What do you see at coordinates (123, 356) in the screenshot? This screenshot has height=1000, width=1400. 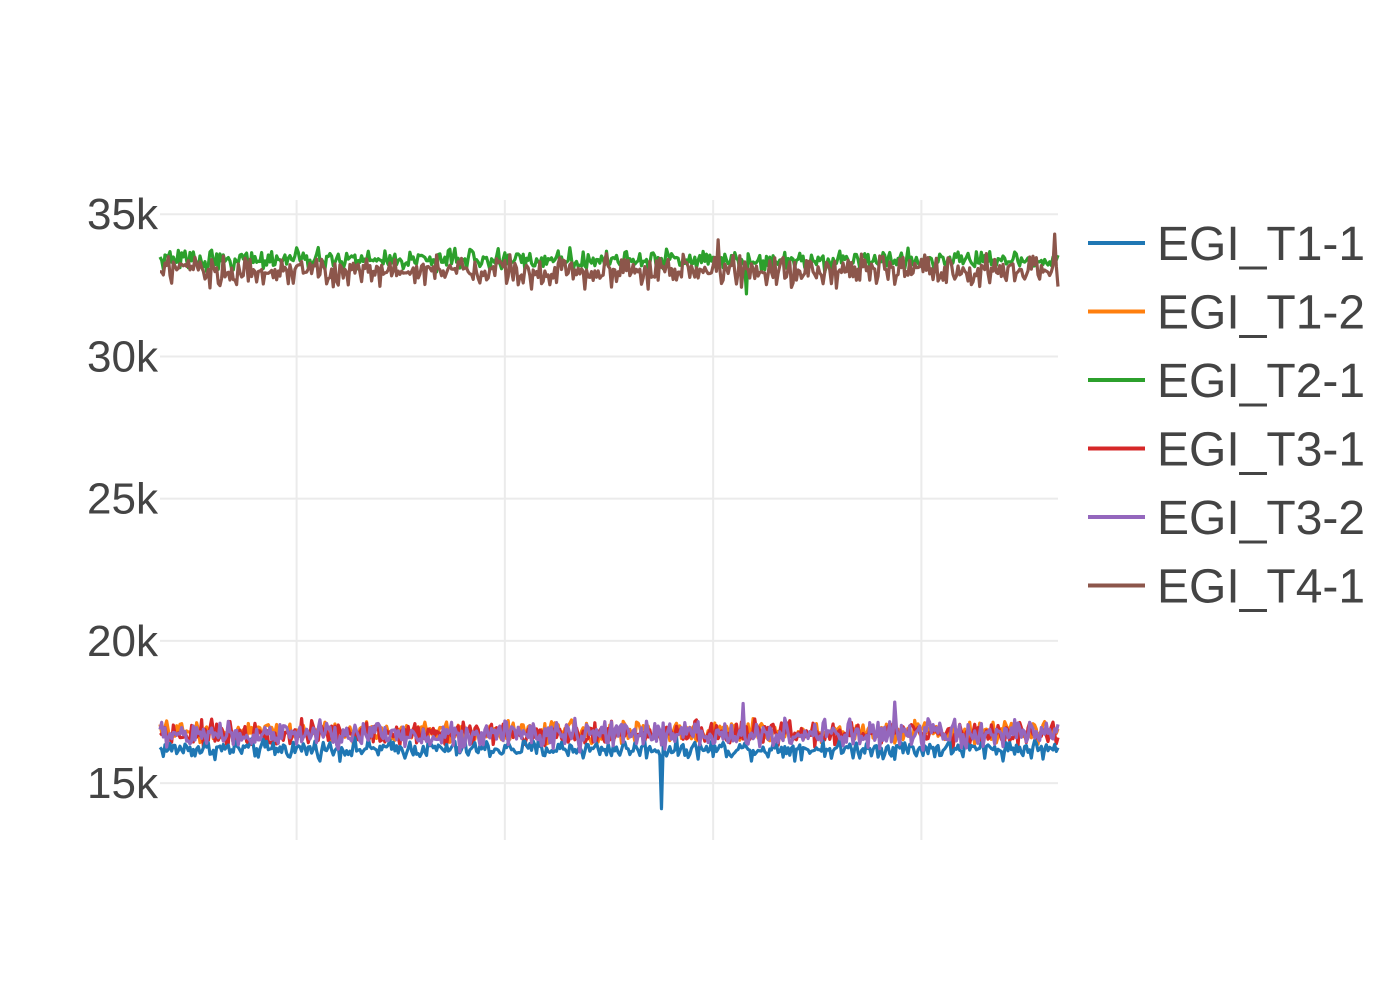 I see `y-tick-label: 30k` at bounding box center [123, 356].